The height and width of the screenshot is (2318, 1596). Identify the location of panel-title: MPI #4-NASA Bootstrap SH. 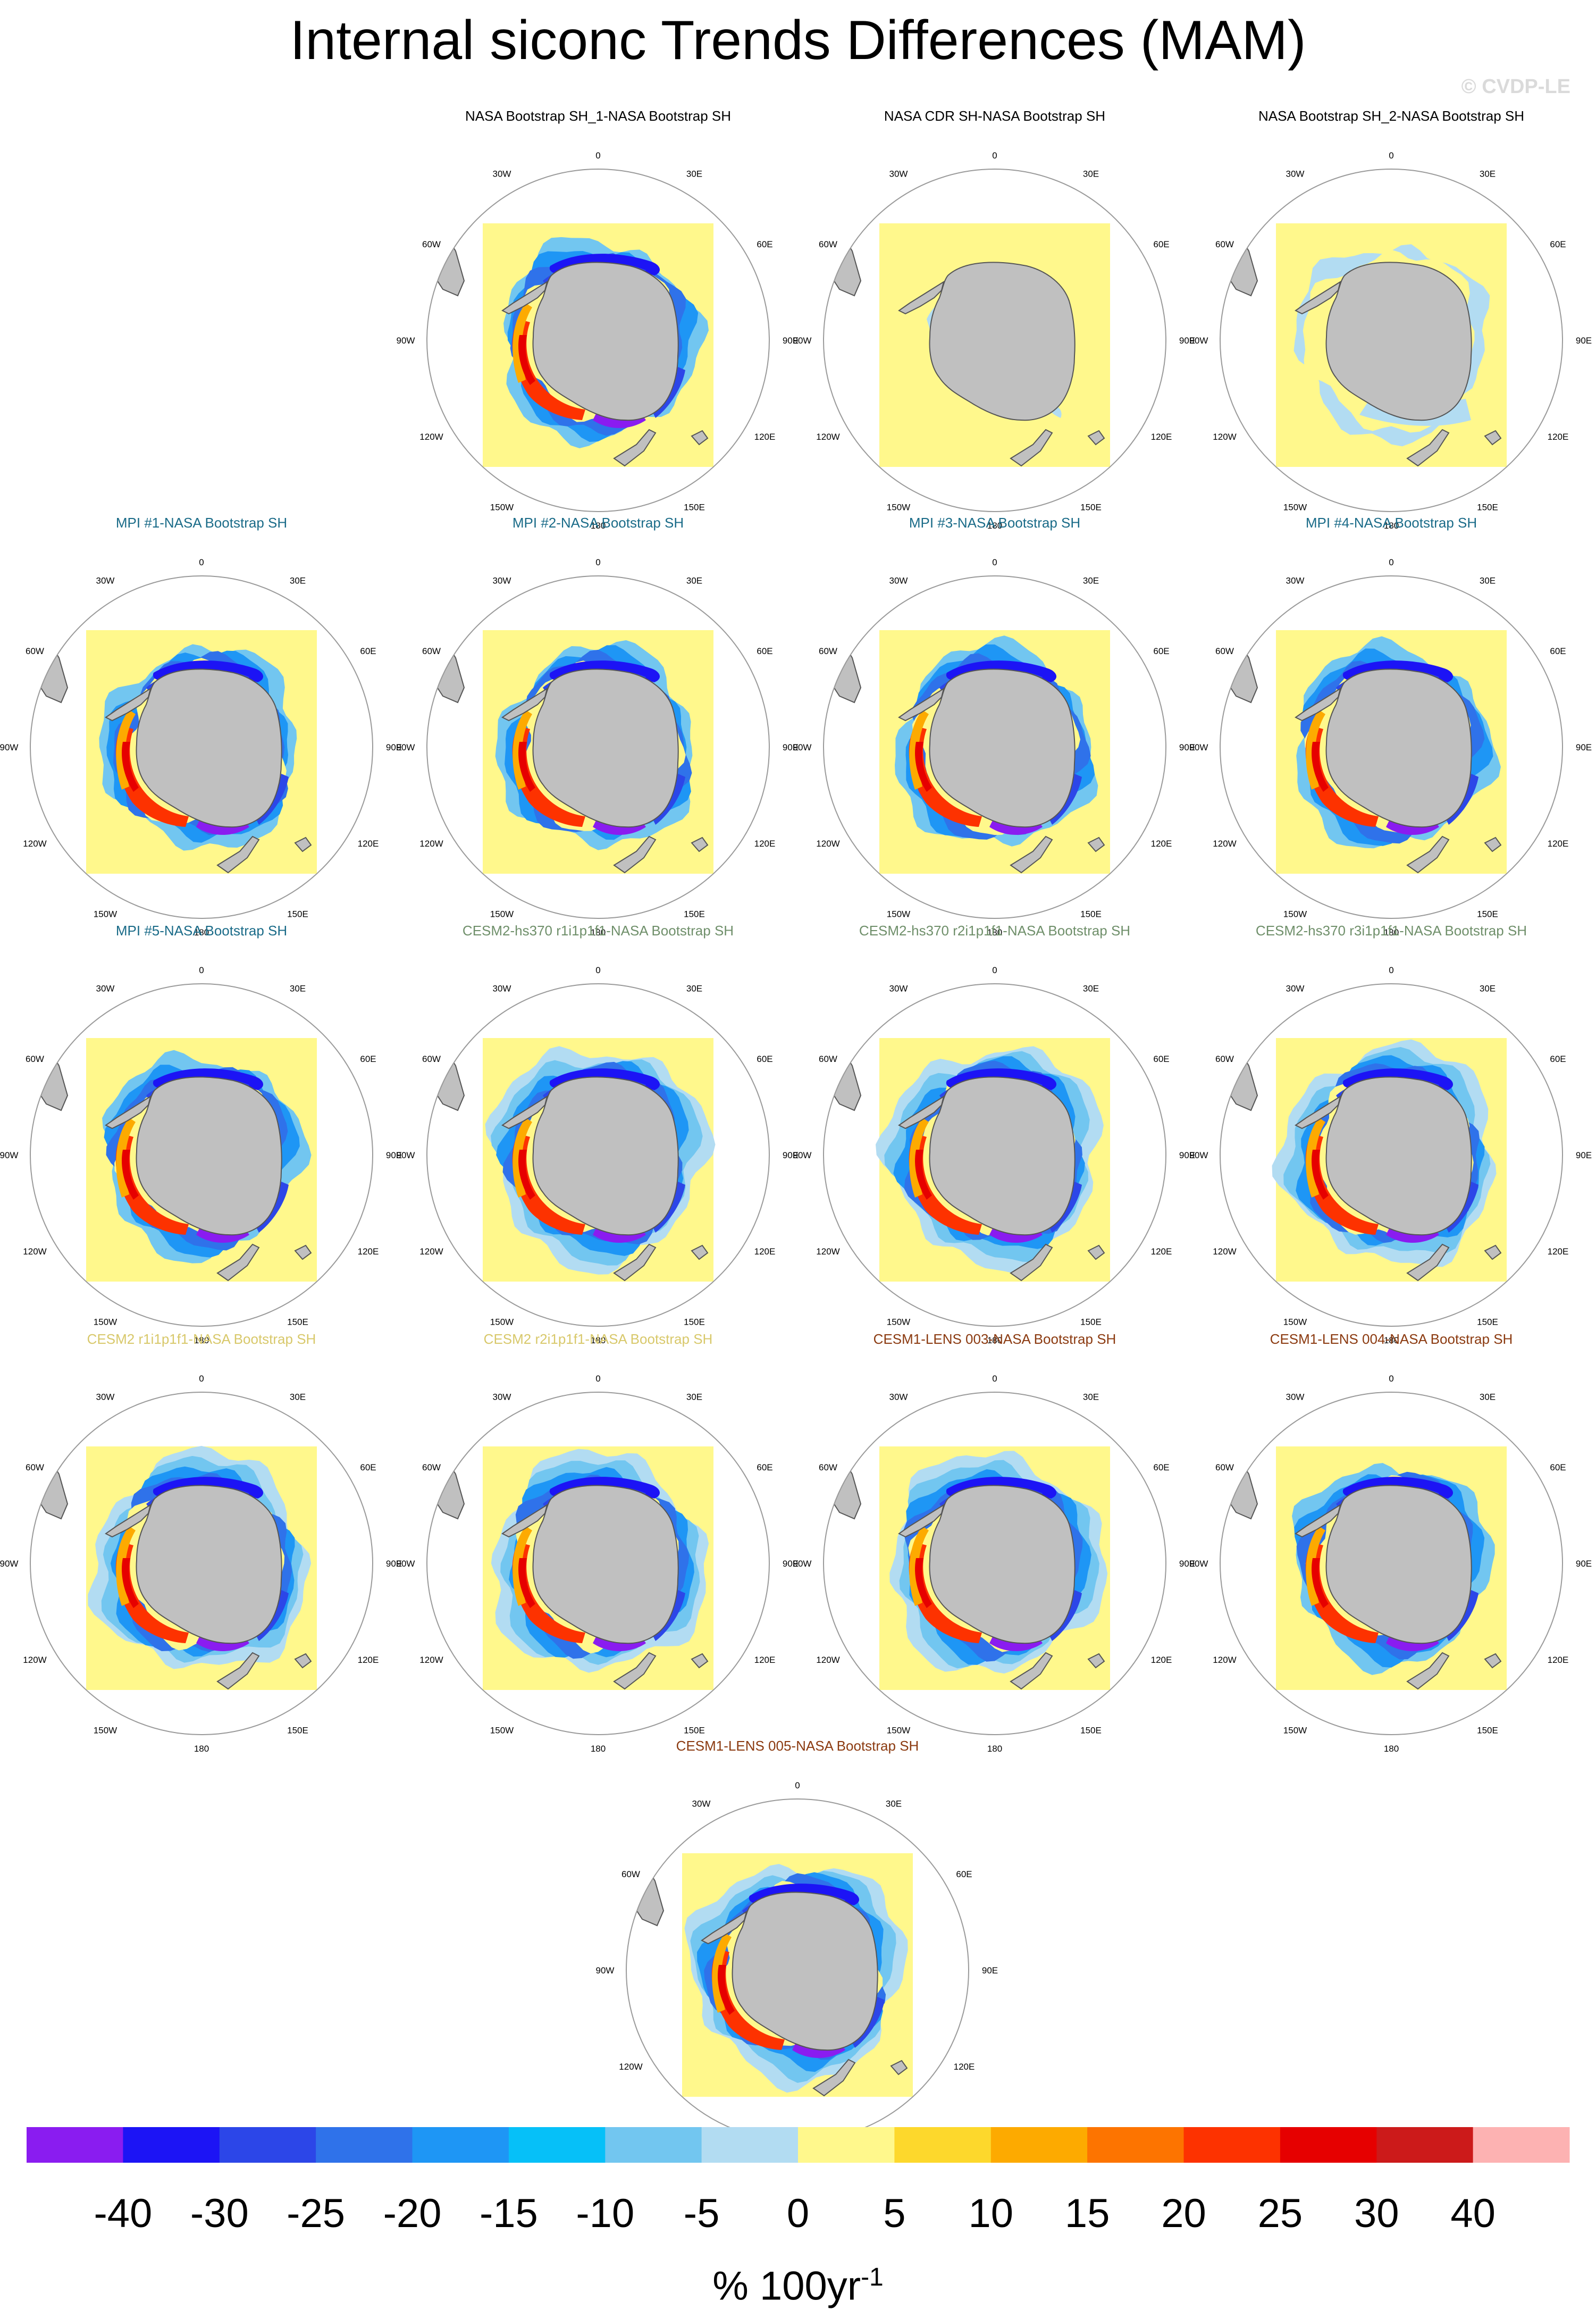
(1391, 523).